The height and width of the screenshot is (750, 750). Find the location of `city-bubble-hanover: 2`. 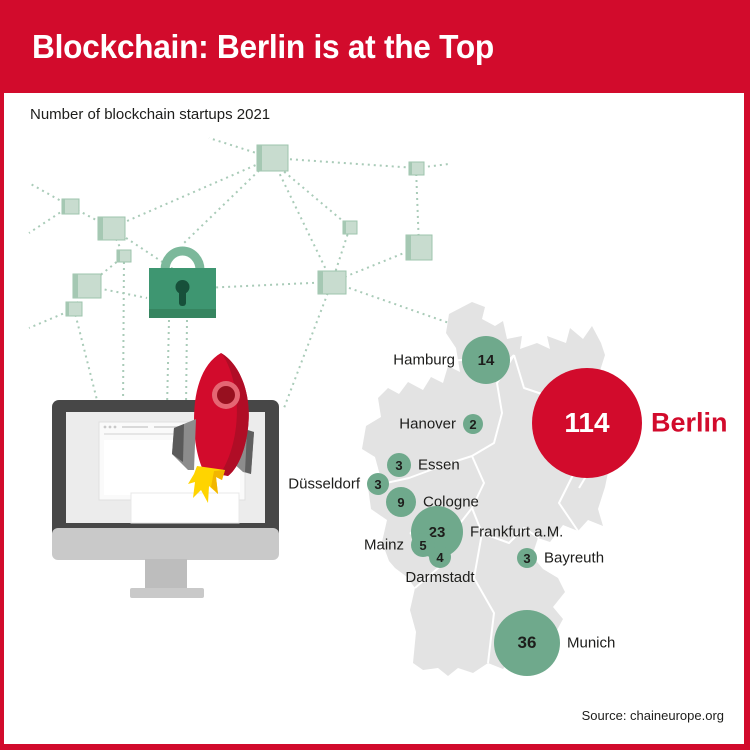

city-bubble-hanover: 2 is located at coordinates (473, 424).